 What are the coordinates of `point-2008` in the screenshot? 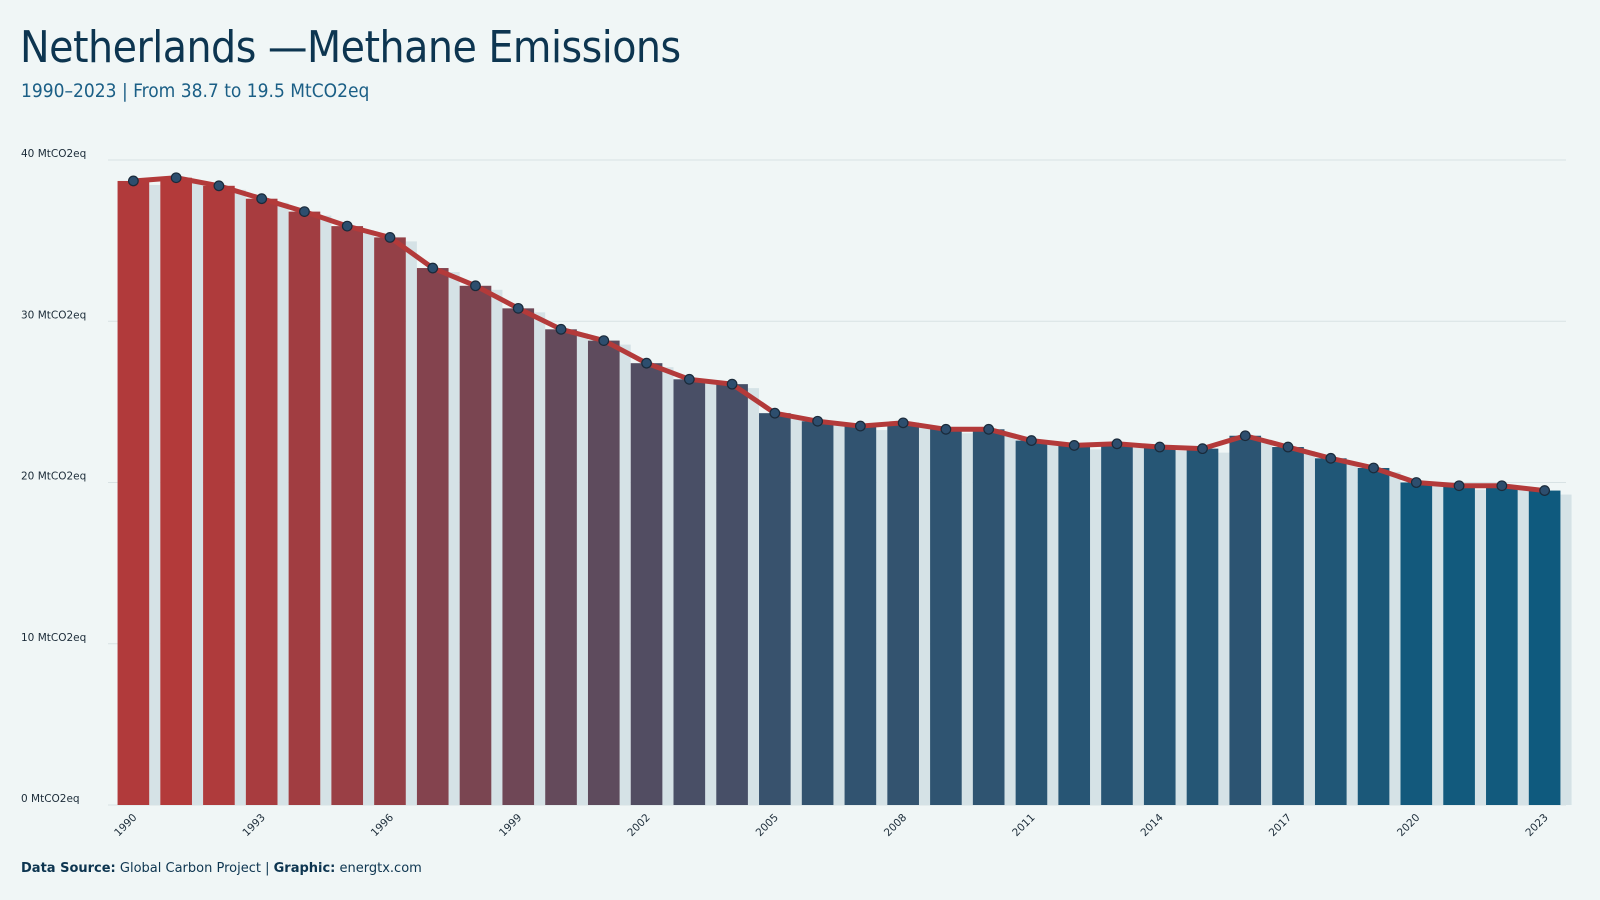 It's located at (903, 423).